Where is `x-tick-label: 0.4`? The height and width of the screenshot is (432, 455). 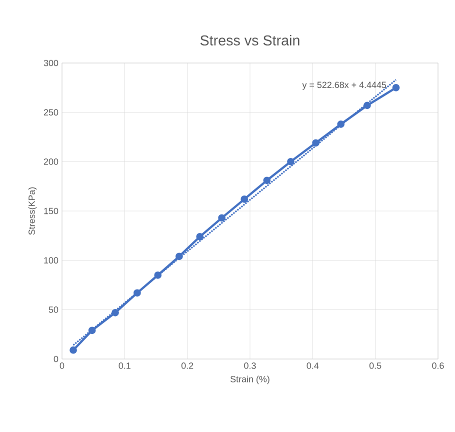
x-tick-label: 0.4 is located at coordinates (312, 365).